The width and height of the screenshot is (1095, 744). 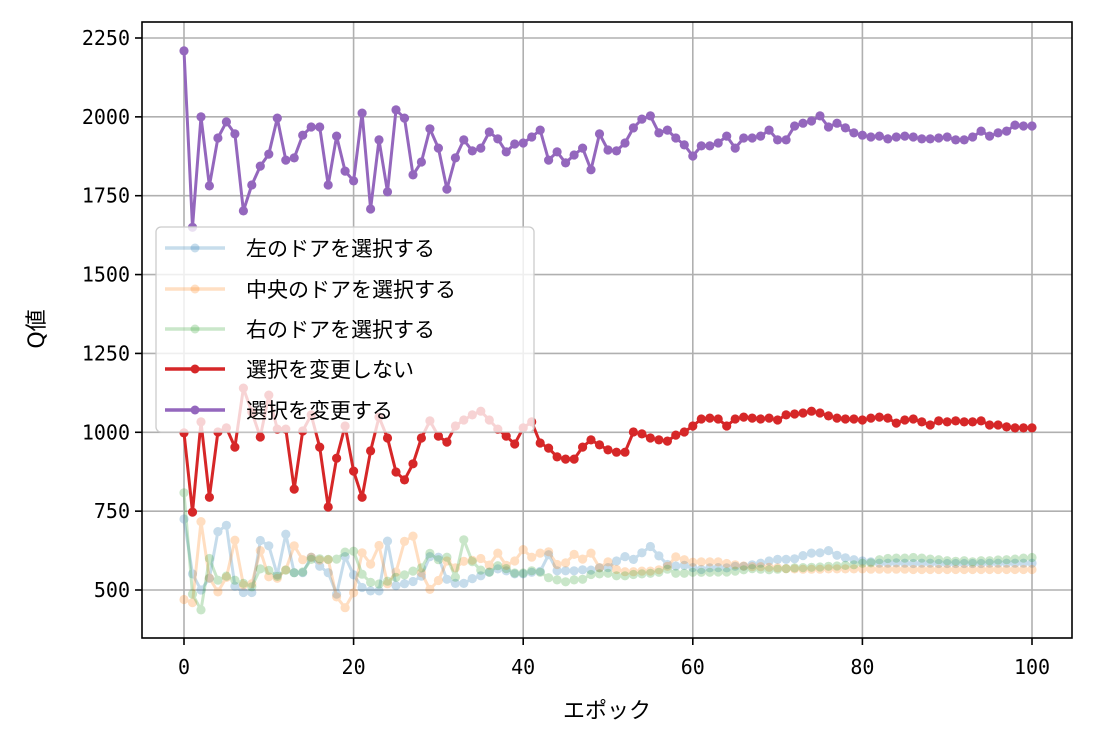 I want to click on legend-box, so click(x=345, y=329).